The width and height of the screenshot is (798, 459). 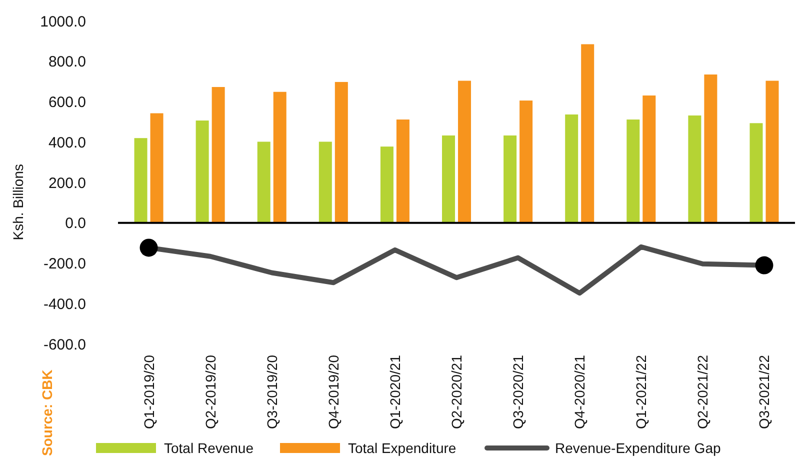 What do you see at coordinates (63, 21) in the screenshot?
I see `y-tick-label: 1000.0` at bounding box center [63, 21].